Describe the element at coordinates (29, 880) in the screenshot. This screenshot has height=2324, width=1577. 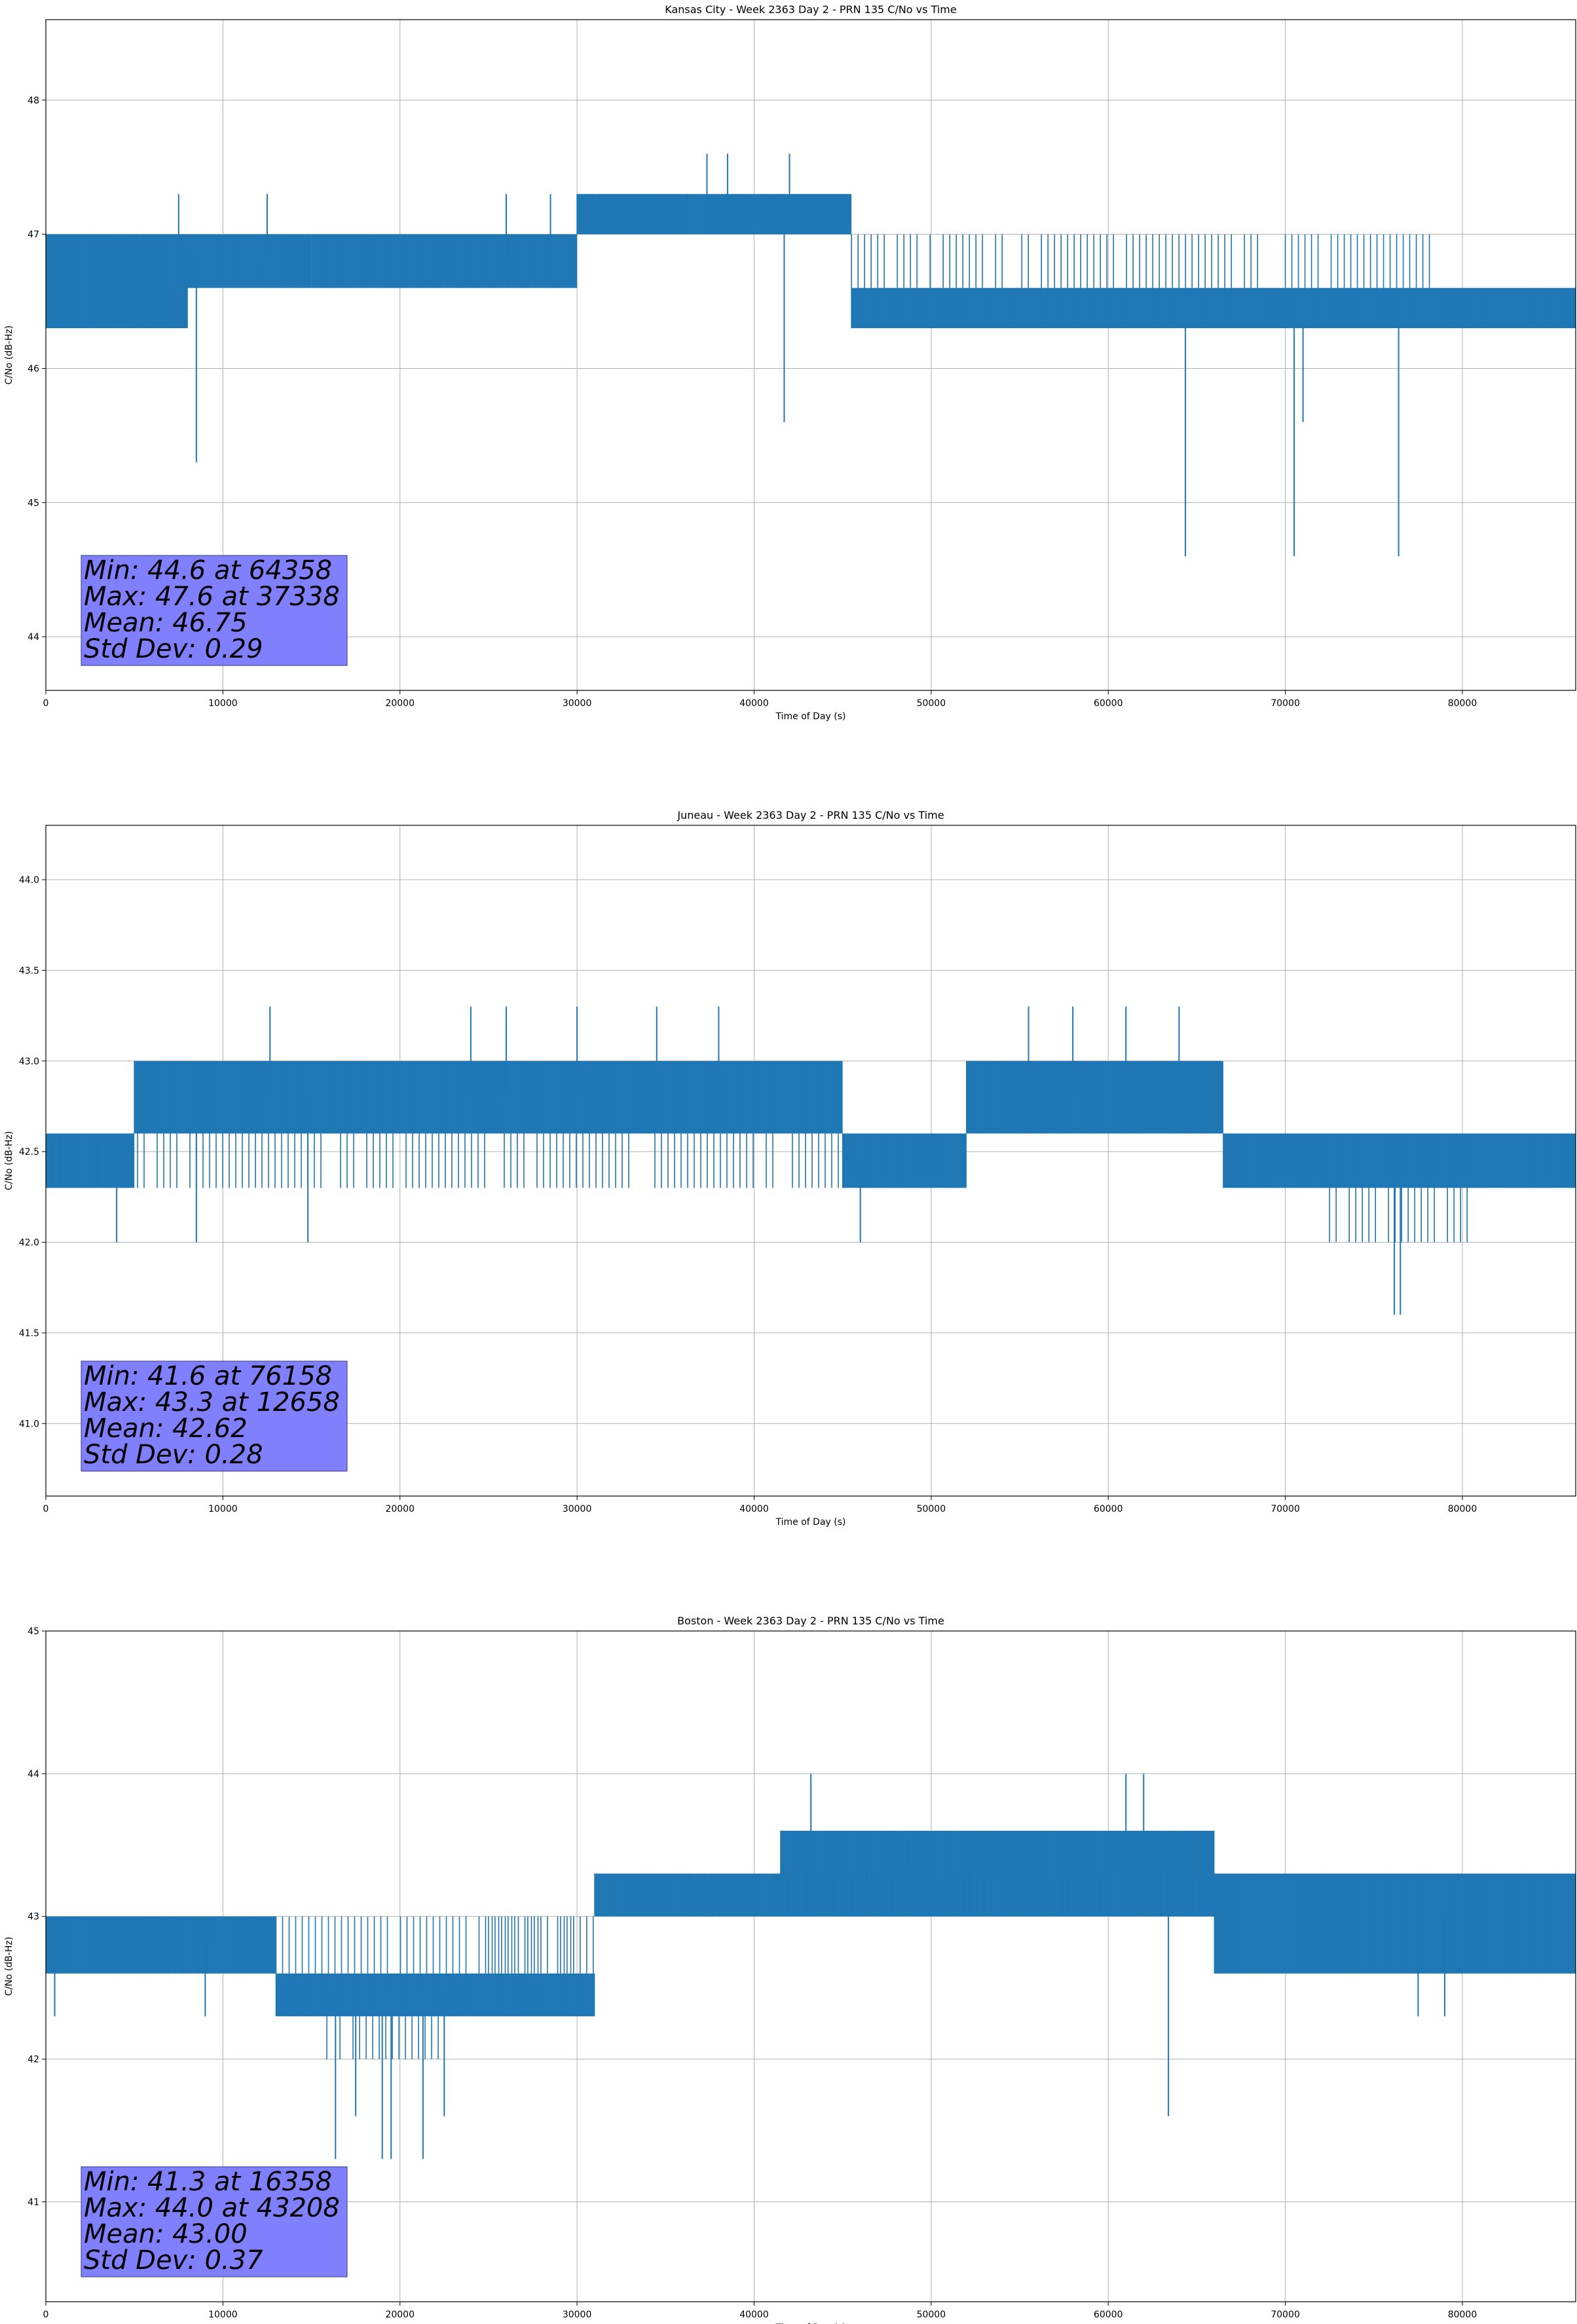
I see `y-tick-label: 44.0` at that location.